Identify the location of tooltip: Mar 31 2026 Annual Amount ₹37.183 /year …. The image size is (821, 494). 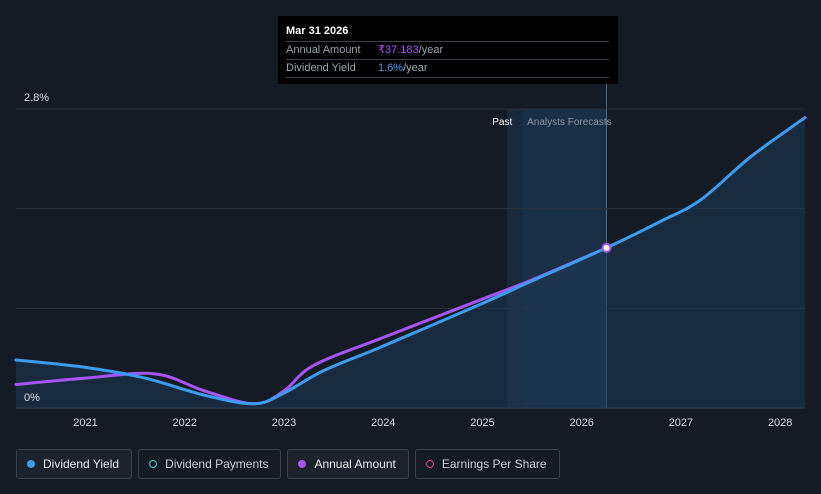
(448, 50).